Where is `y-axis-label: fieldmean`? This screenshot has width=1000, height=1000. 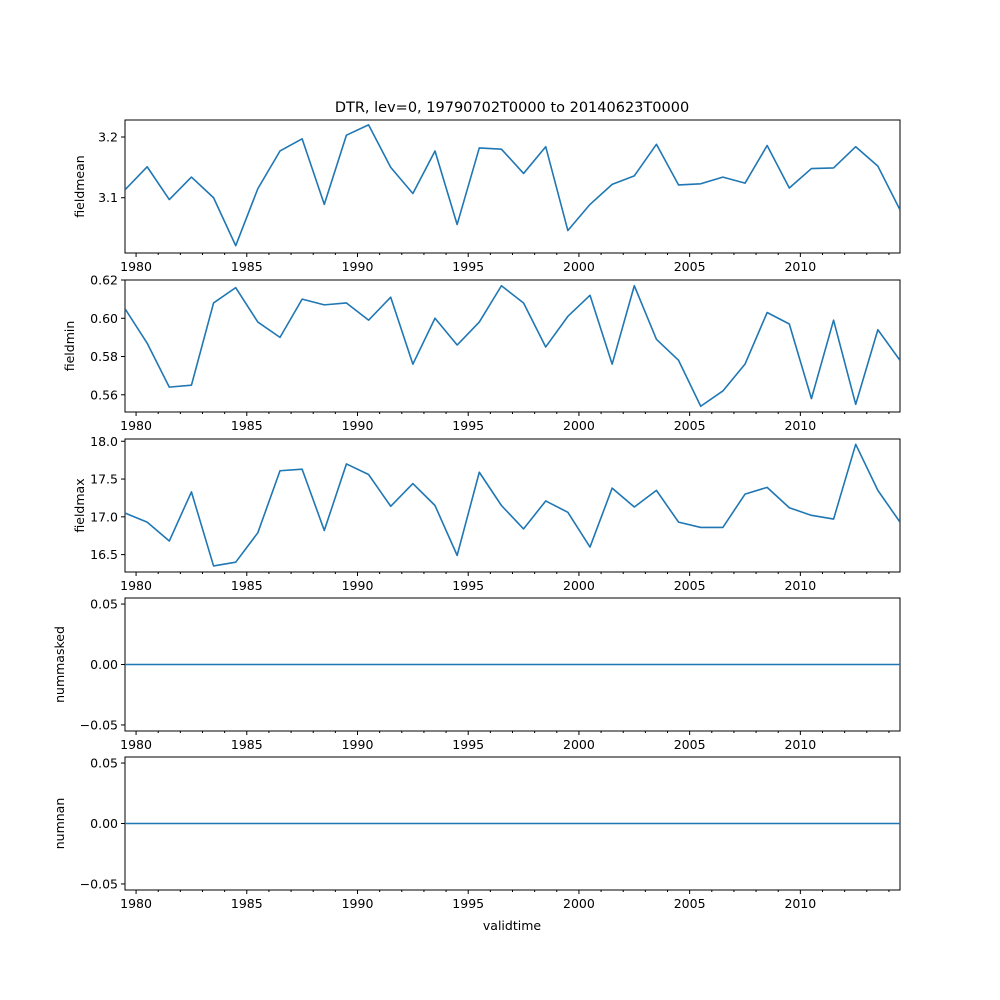 y-axis-label: fieldmean is located at coordinates (79, 186).